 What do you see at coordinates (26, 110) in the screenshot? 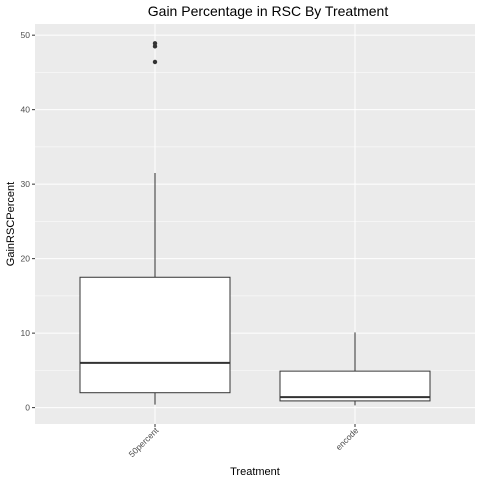
I see `y-tick-label: 40` at bounding box center [26, 110].